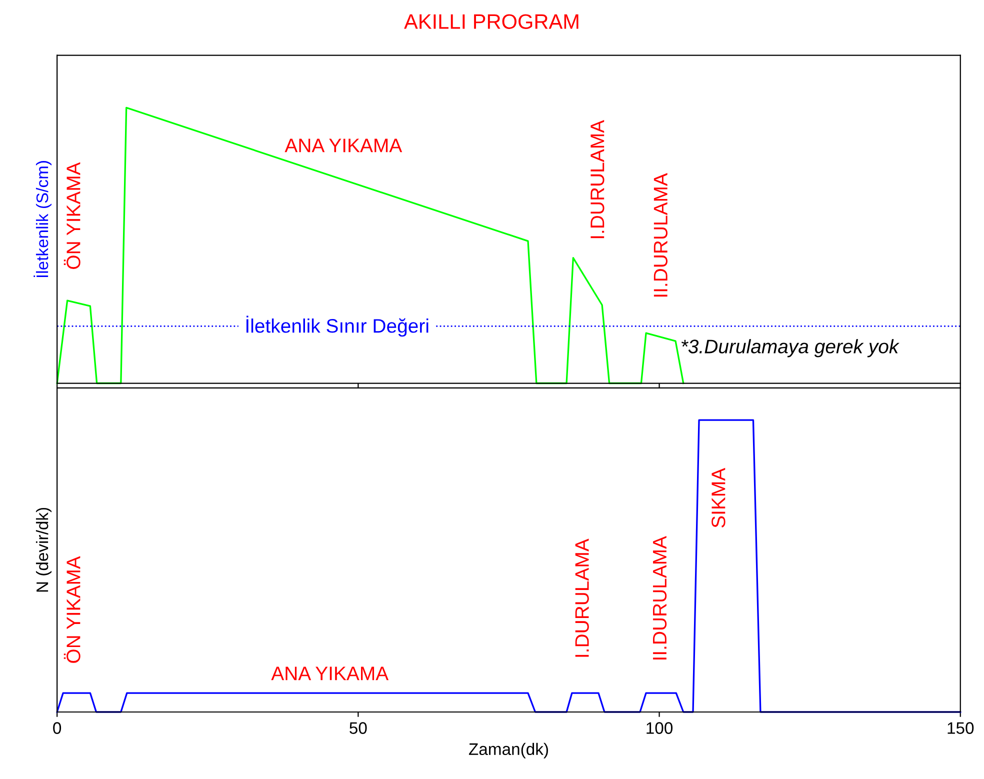 Image resolution: width=984 pixels, height=779 pixels. I want to click on annotation: SIKMA, so click(719, 498).